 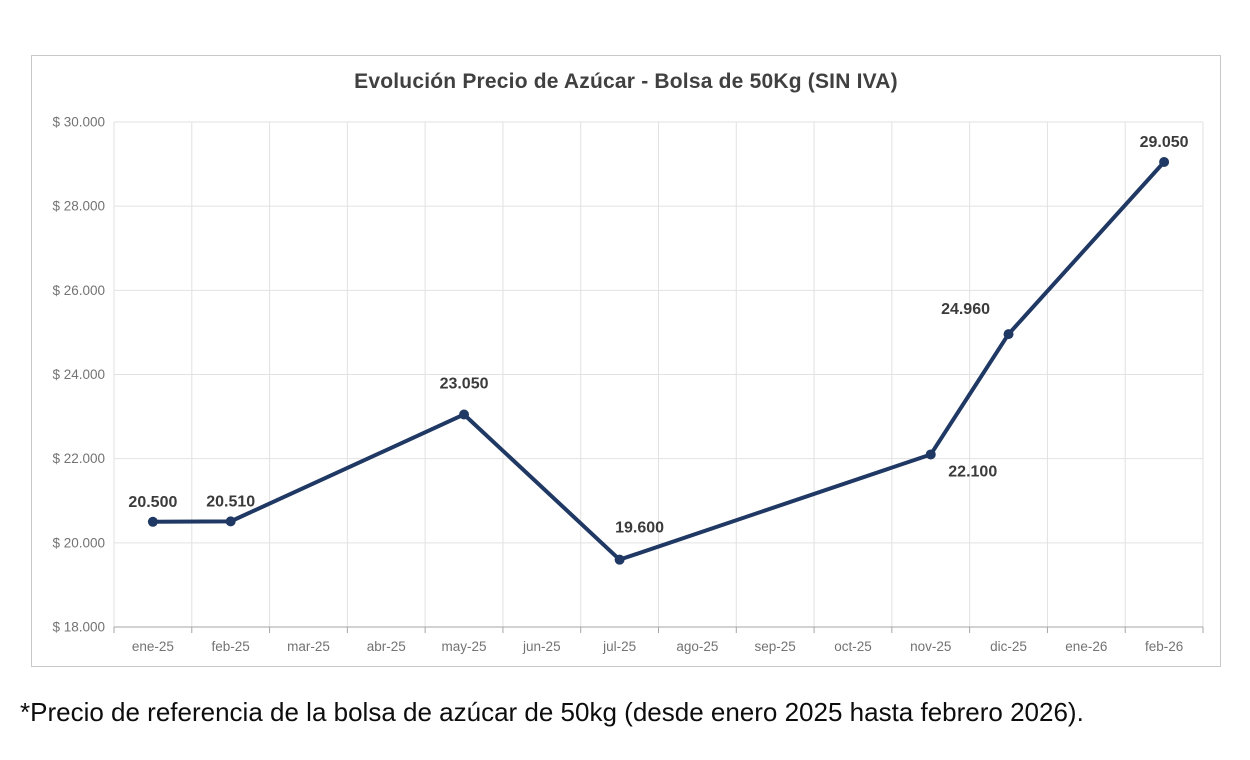 What do you see at coordinates (775, 646) in the screenshot?
I see `x-tick-label: sep-25` at bounding box center [775, 646].